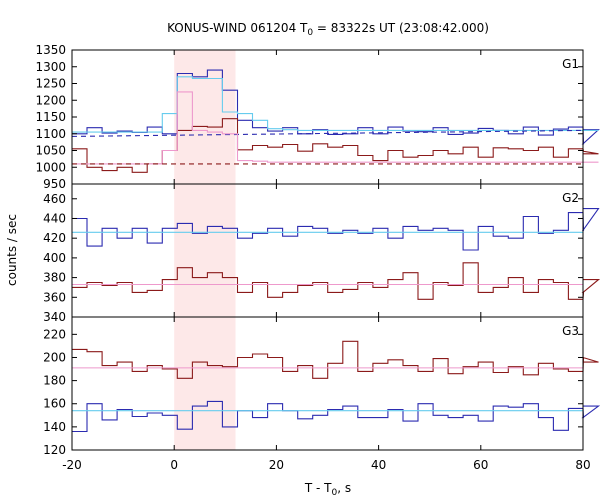 Image resolution: width=600 pixels, height=500 pixels. Describe the element at coordinates (50, 167) in the screenshot. I see `y-tick-label: 1000` at that location.